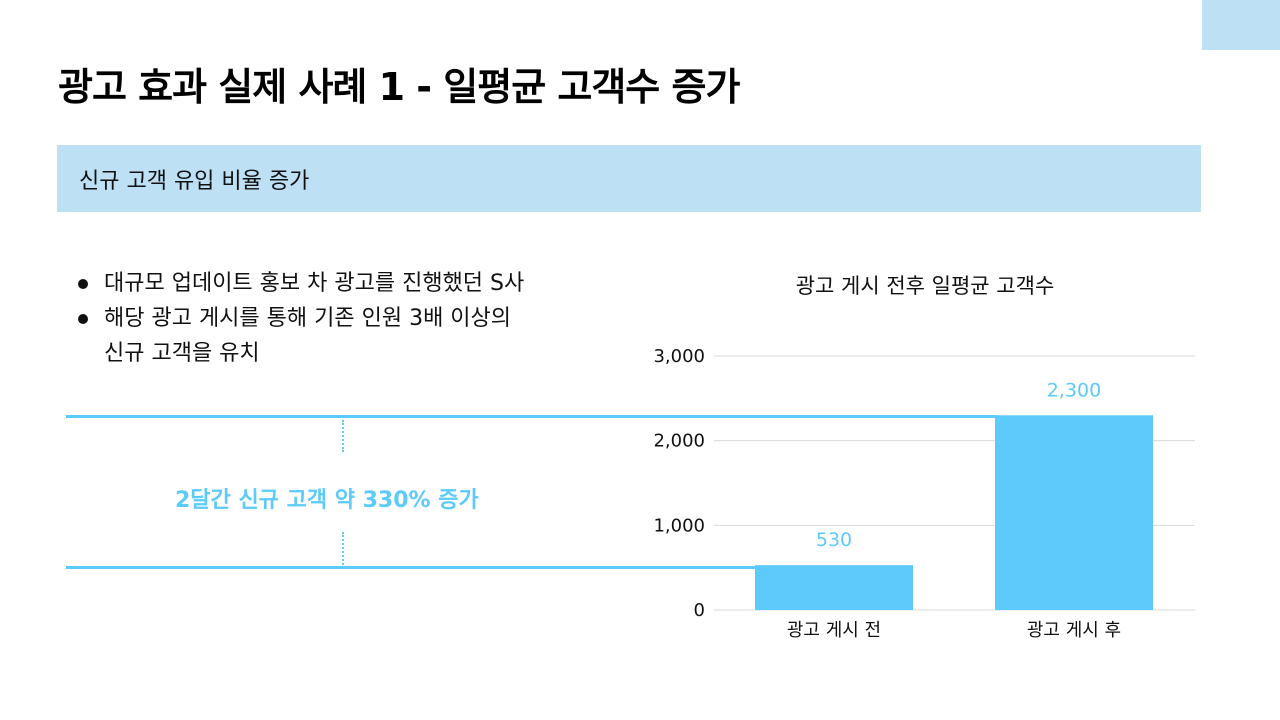 The image size is (1280, 720). What do you see at coordinates (343, 548) in the screenshot?
I see `callout-dash-bottom` at bounding box center [343, 548].